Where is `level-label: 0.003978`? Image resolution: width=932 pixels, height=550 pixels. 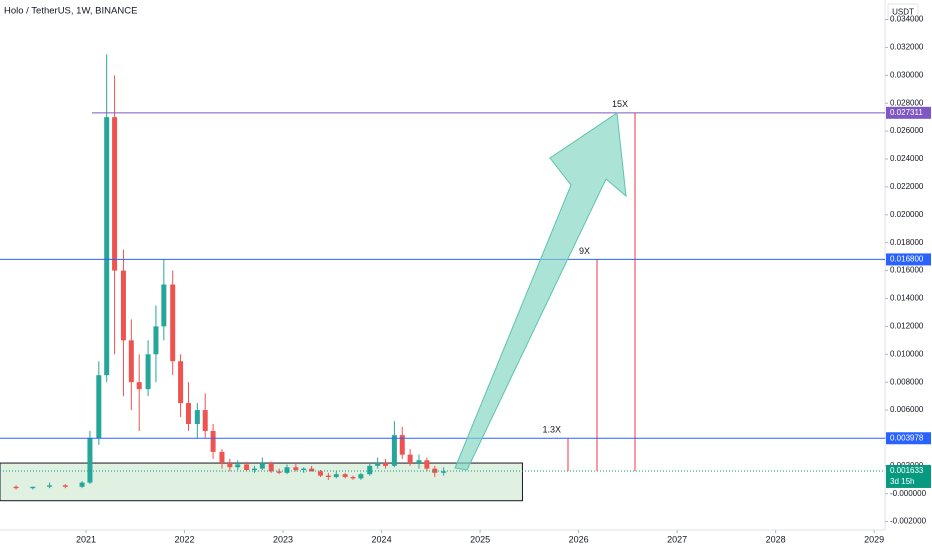
level-label: 0.003978 is located at coordinates (907, 437).